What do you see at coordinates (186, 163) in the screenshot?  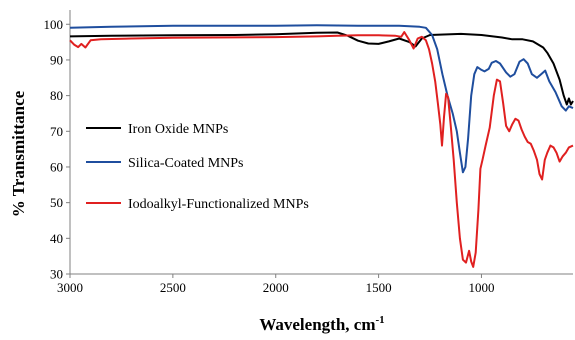 I see `legend-label-2: Silica-Coated MNPs` at bounding box center [186, 163].